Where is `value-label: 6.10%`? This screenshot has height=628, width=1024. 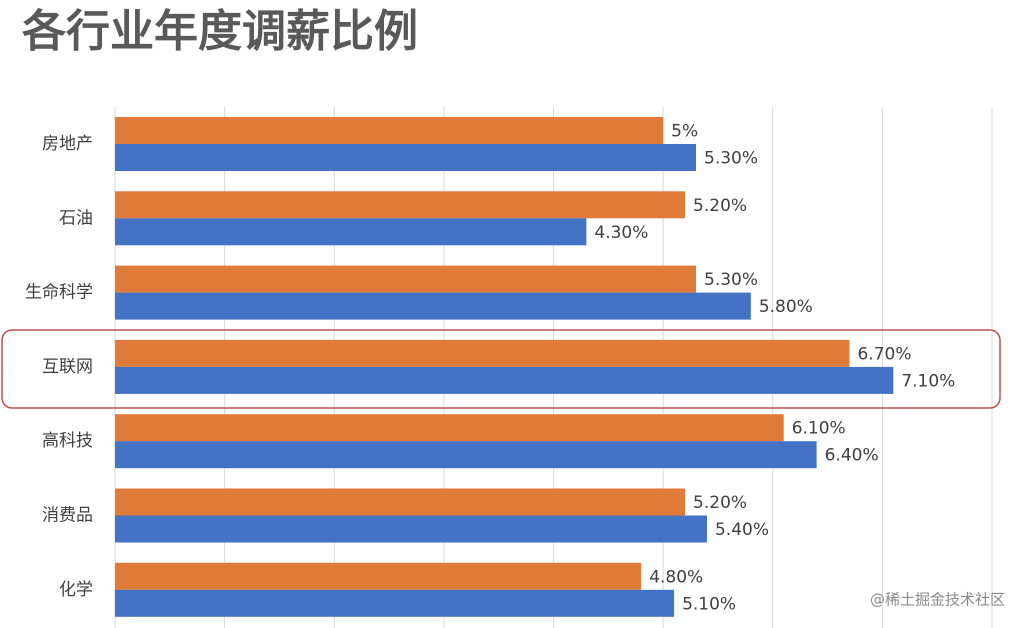
value-label: 6.10% is located at coordinates (819, 429).